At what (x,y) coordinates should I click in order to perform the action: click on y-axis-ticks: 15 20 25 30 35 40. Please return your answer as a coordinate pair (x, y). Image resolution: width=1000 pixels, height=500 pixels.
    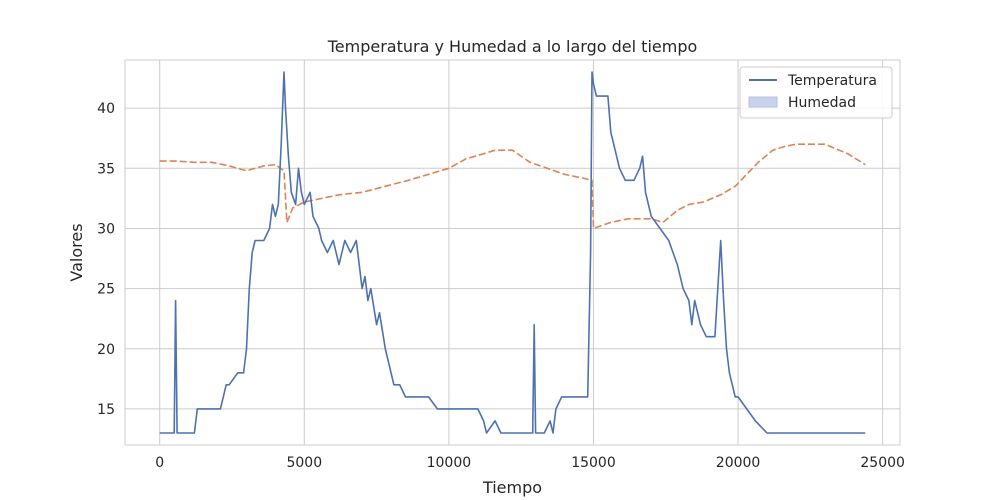
    Looking at the image, I should click on (106, 259).